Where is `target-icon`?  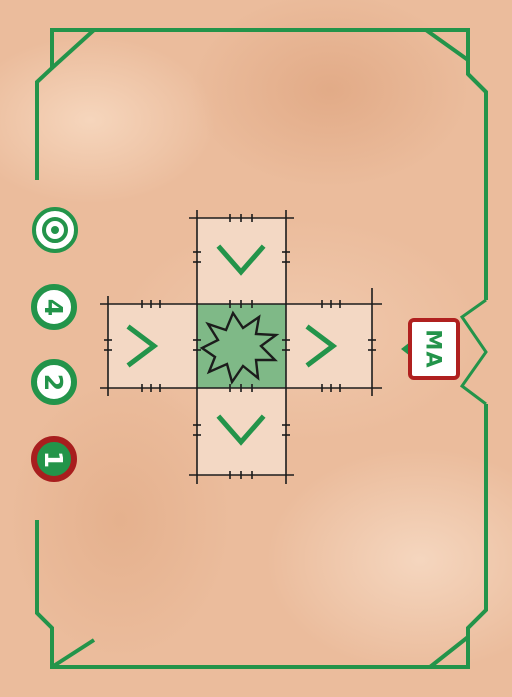 target-icon is located at coordinates (55, 230).